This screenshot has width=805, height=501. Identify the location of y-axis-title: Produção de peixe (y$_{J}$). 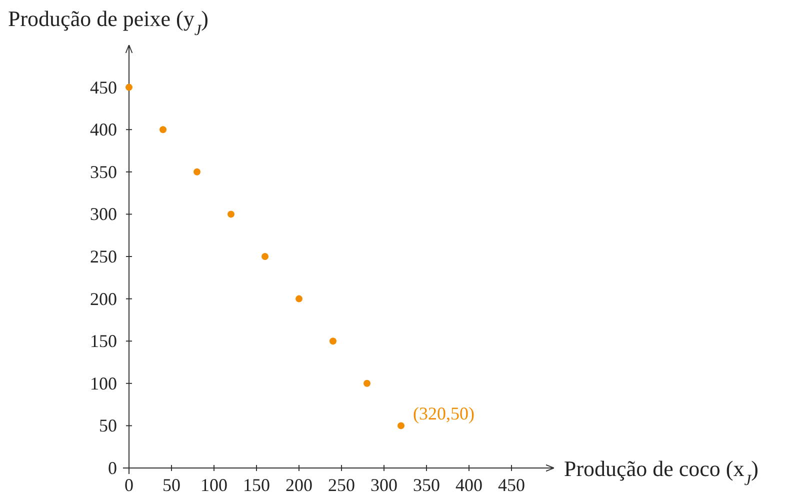
(108, 22).